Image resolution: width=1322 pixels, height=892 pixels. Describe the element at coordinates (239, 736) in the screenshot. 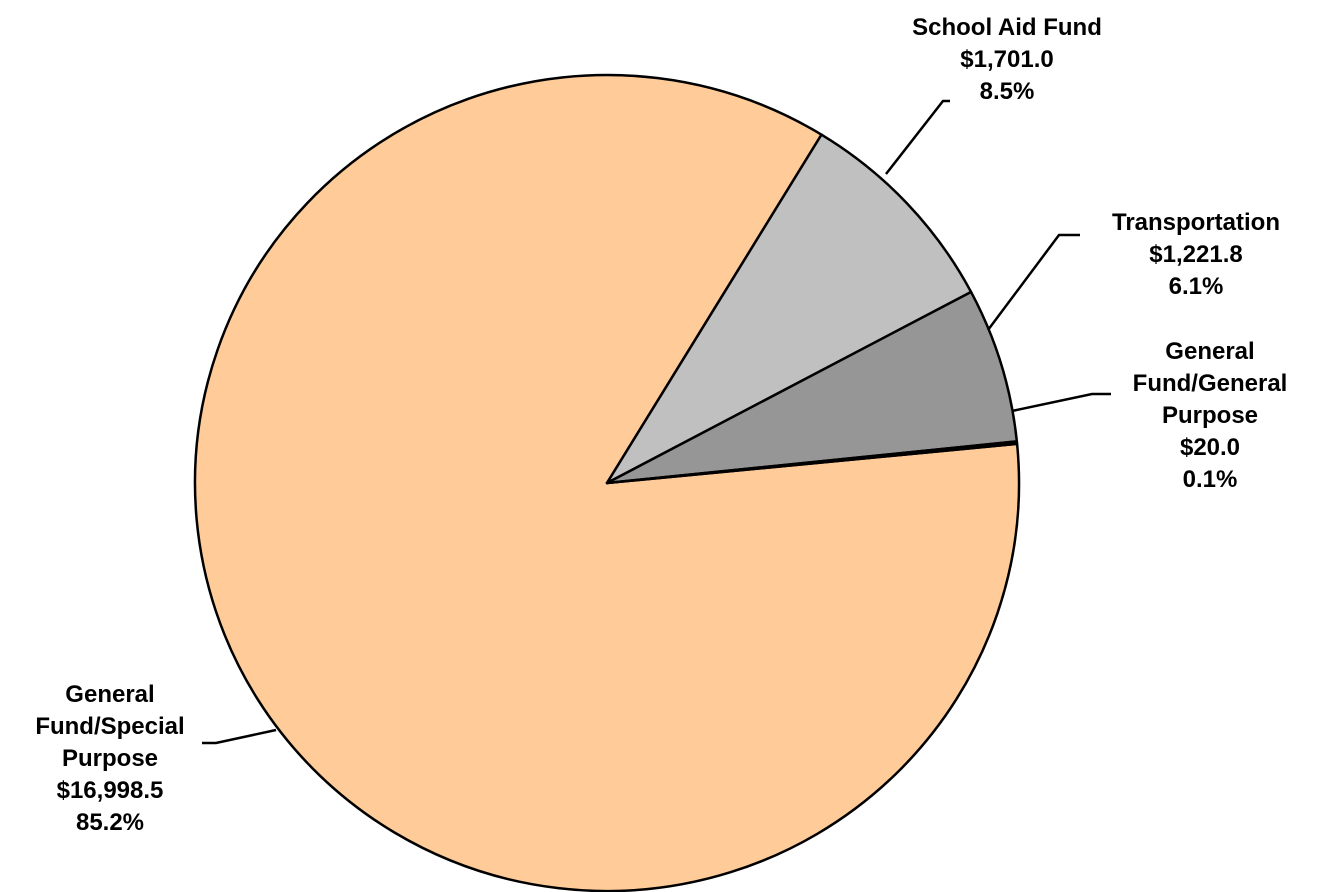

I see `leader-line-general-fund-special-purpose` at that location.